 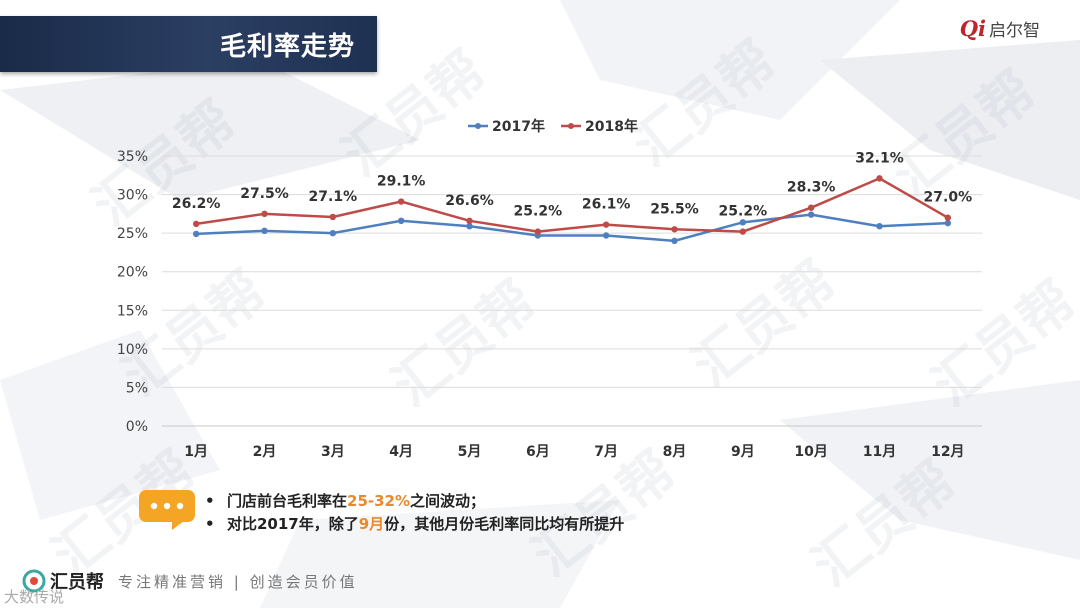 What do you see at coordinates (264, 194) in the screenshot?
I see `data-label: 27.5%` at bounding box center [264, 194].